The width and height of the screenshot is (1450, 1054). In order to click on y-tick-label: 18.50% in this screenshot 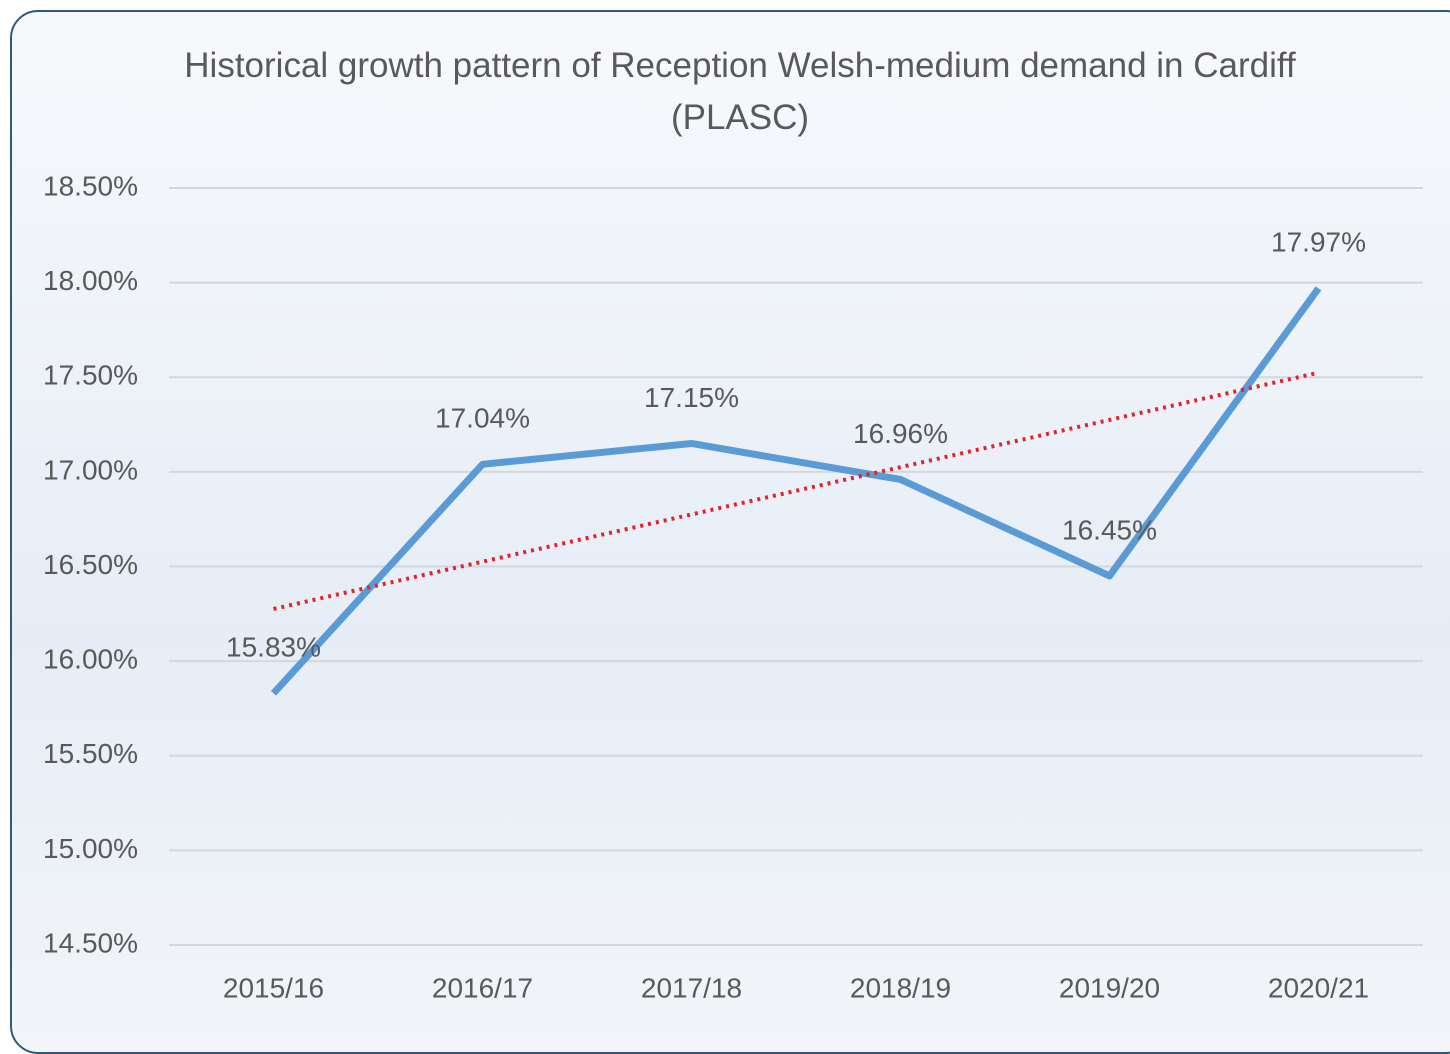, I will do `click(90, 185)`.